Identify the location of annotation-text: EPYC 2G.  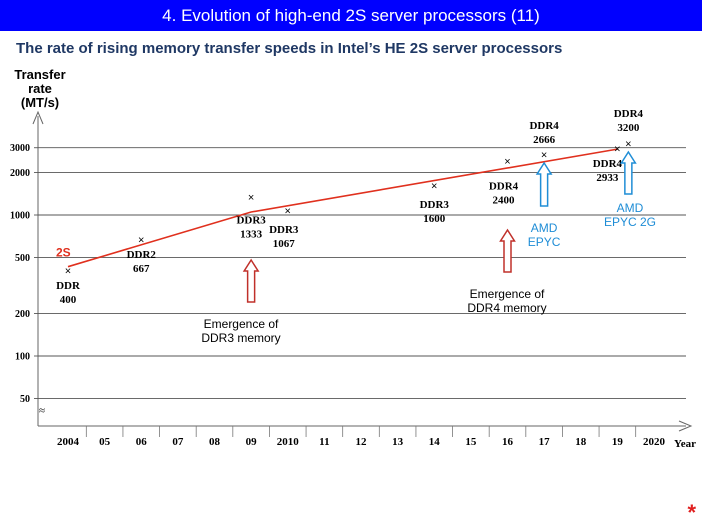
(630, 222).